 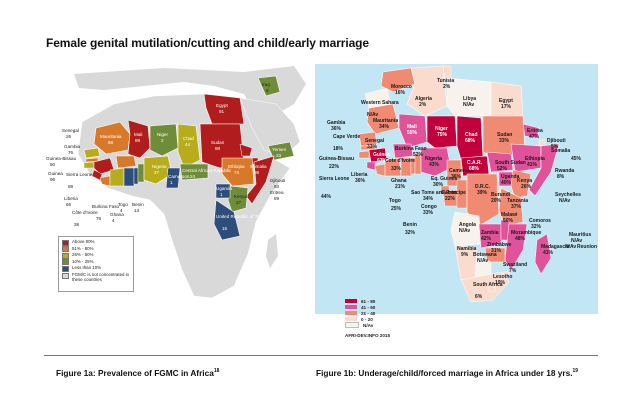 I want to click on country-mozambique, so click(x=516, y=247).